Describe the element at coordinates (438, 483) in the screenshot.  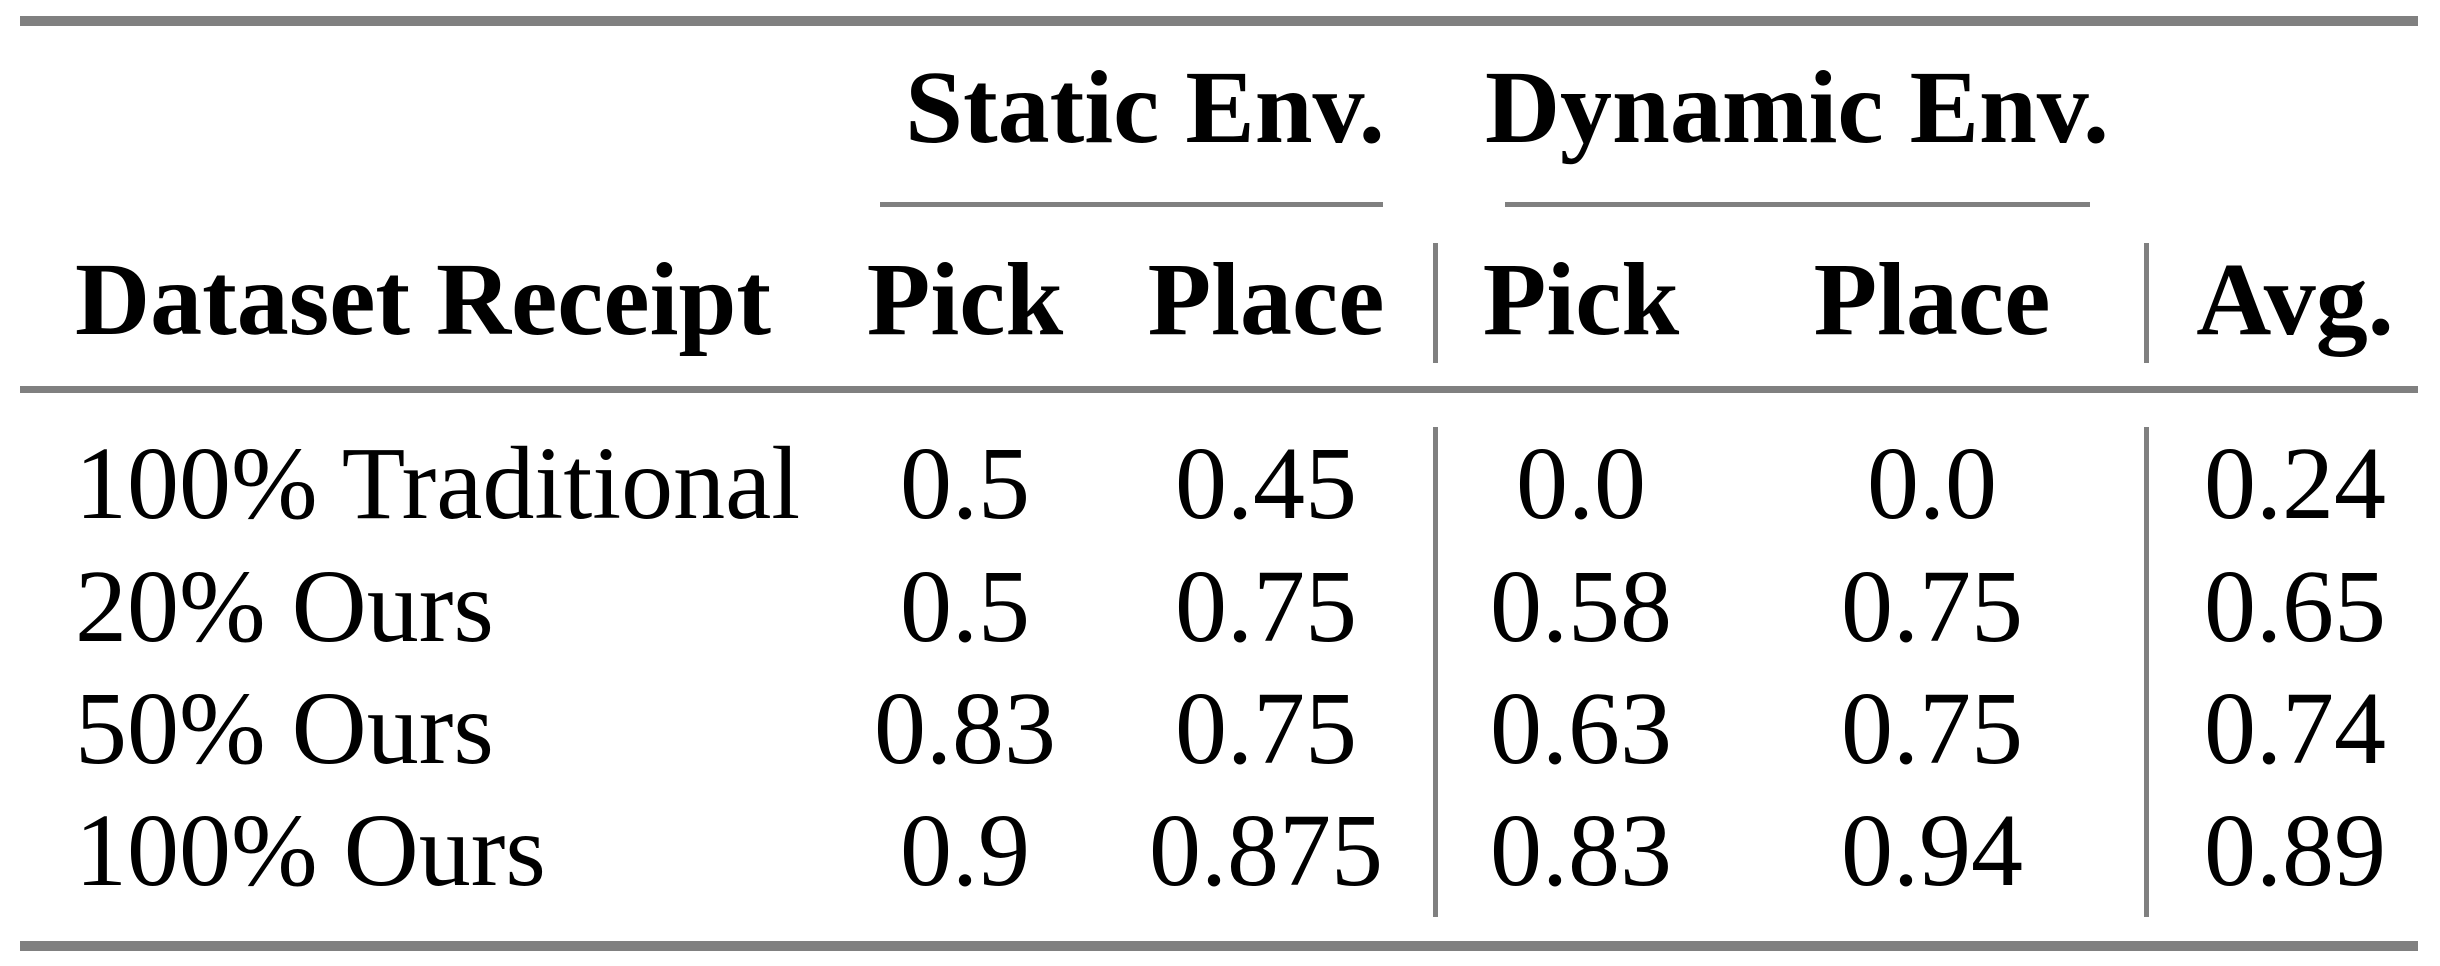
I see `row-label: 100% Traditional` at that location.